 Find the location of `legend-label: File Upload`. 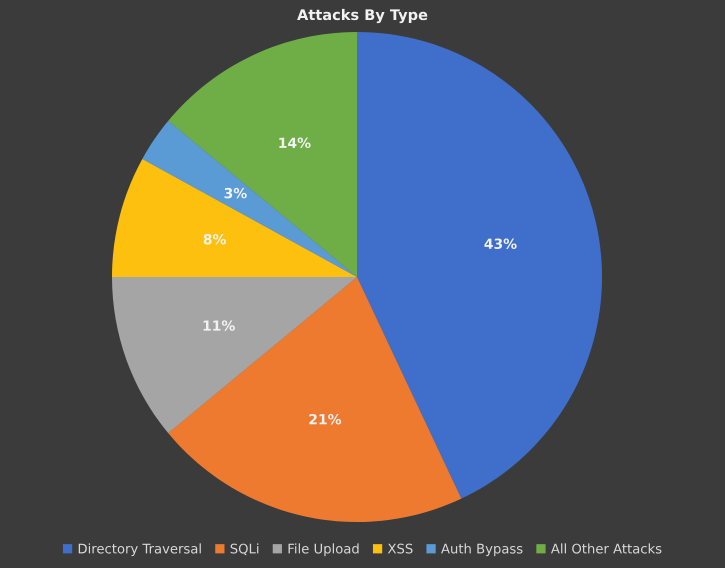

legend-label: File Upload is located at coordinates (323, 549).